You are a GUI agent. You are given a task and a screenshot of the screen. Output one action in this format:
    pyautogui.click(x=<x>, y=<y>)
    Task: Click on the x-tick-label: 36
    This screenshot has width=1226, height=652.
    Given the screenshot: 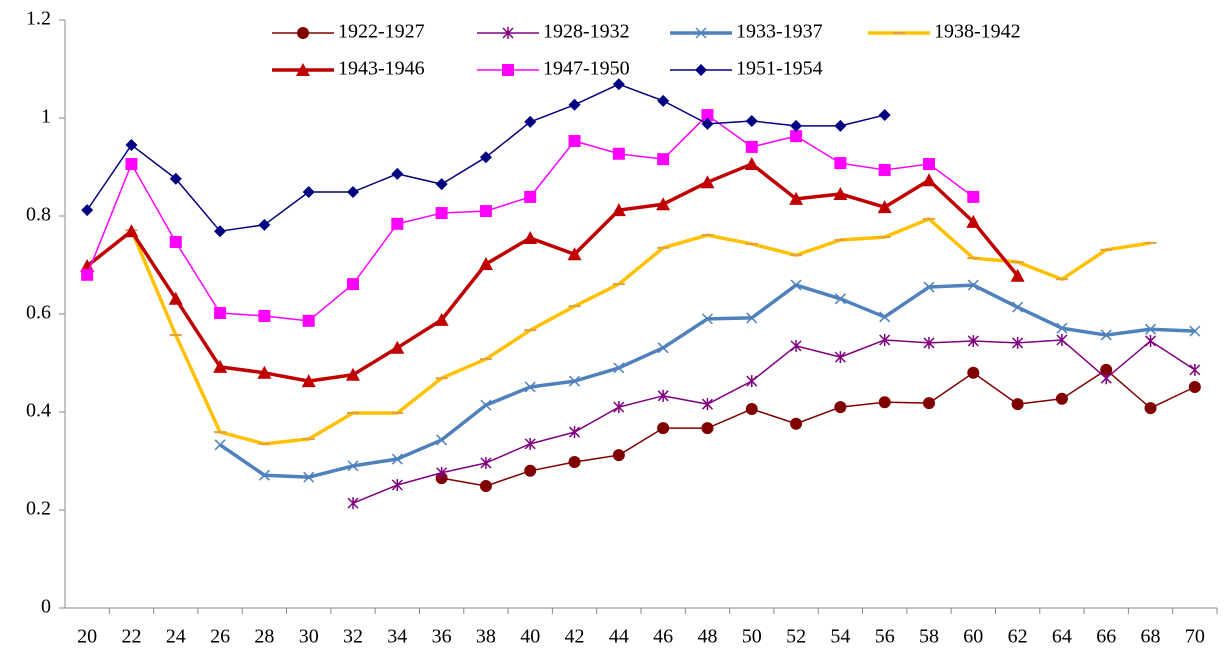 What is the action you would take?
    pyautogui.click(x=442, y=637)
    